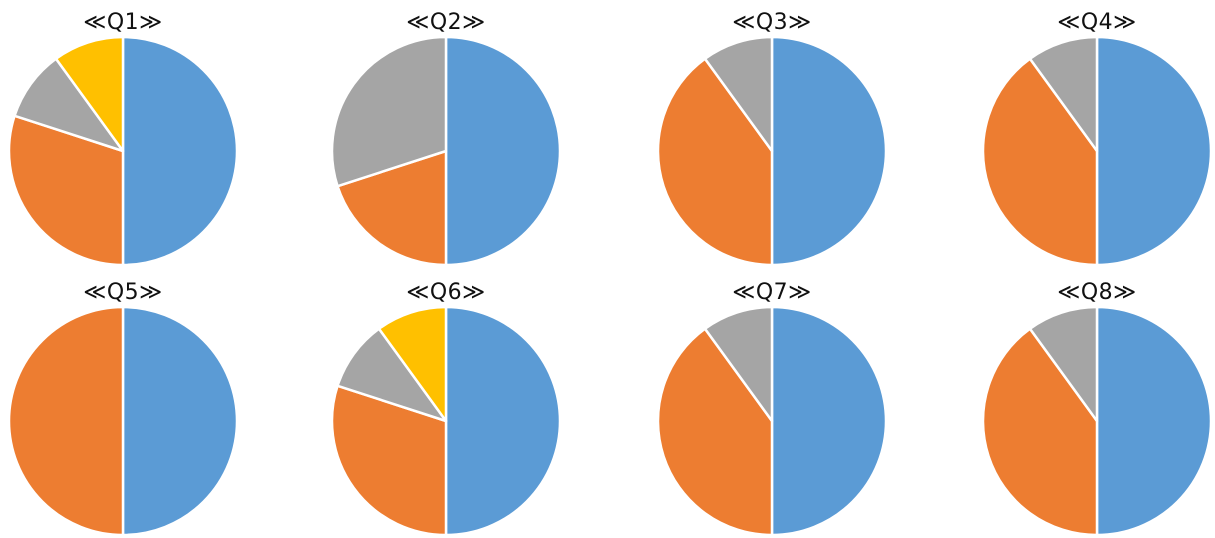 The height and width of the screenshot is (538, 1215). I want to click on pie-title-q8: ≪Q8≫, so click(1097, 292).